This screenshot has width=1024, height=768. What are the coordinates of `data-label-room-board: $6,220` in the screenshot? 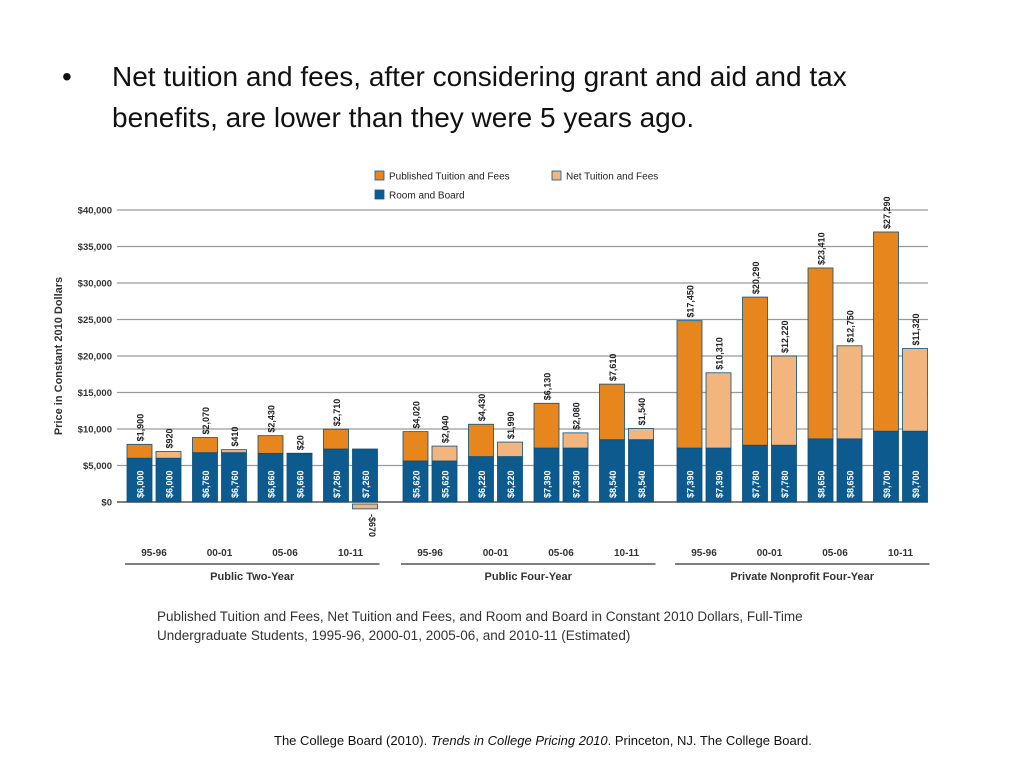 It's located at (511, 484).